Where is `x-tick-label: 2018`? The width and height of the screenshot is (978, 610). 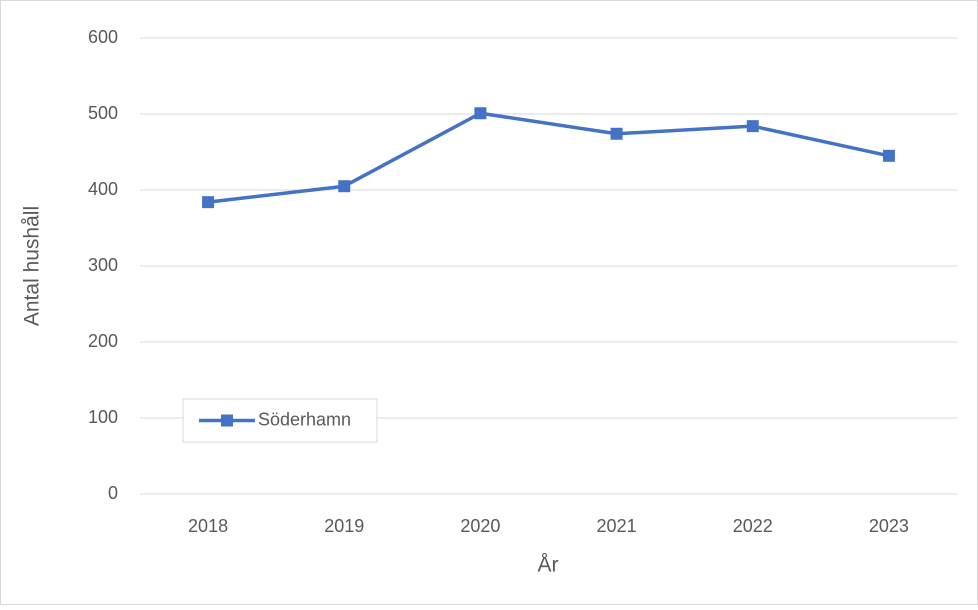
x-tick-label: 2018 is located at coordinates (208, 526).